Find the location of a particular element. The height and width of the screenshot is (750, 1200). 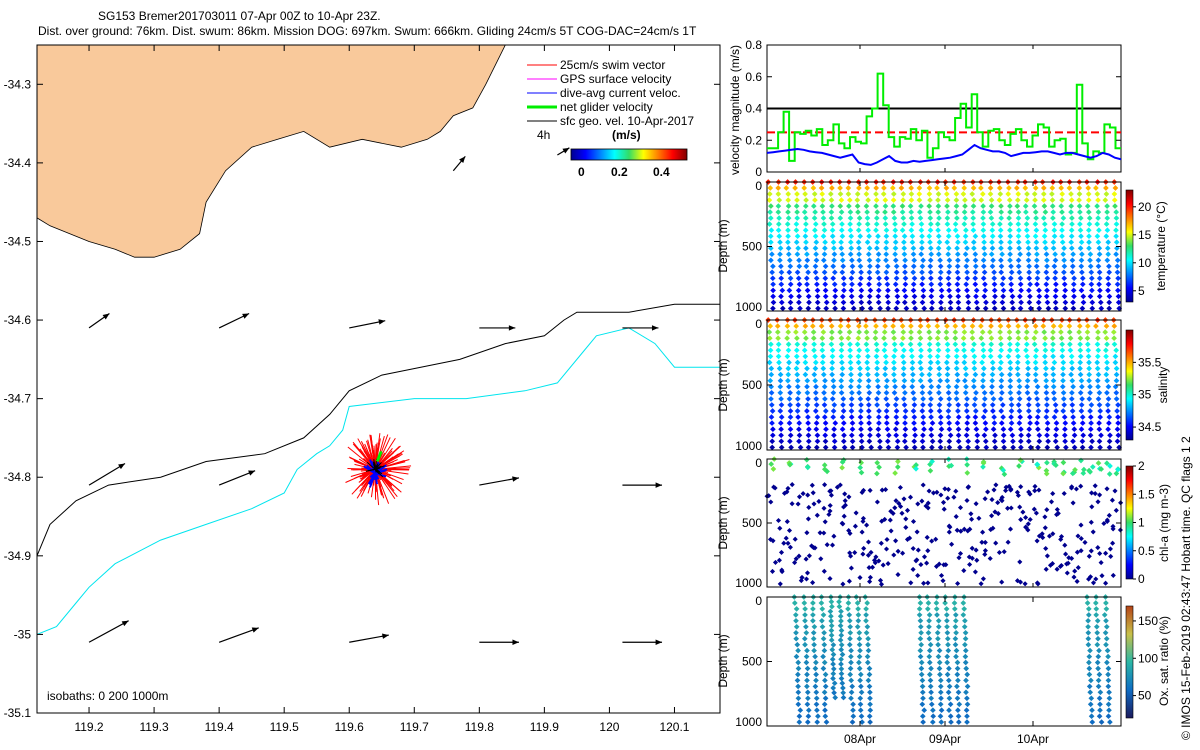

velocity-ytick-label: 0.8 is located at coordinates (753, 45).